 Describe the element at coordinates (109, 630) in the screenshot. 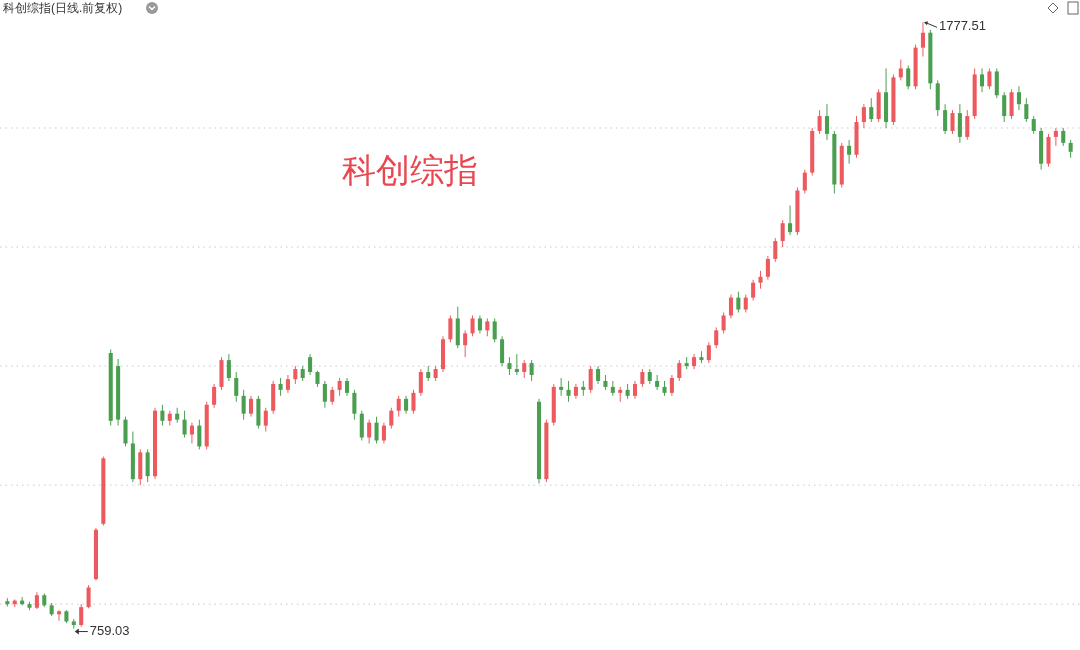

I see `annotation: 759.03` at that location.